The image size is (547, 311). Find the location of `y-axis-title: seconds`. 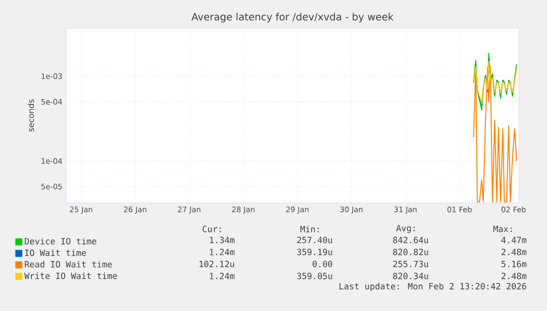

y-axis-title: seconds is located at coordinates (31, 116).